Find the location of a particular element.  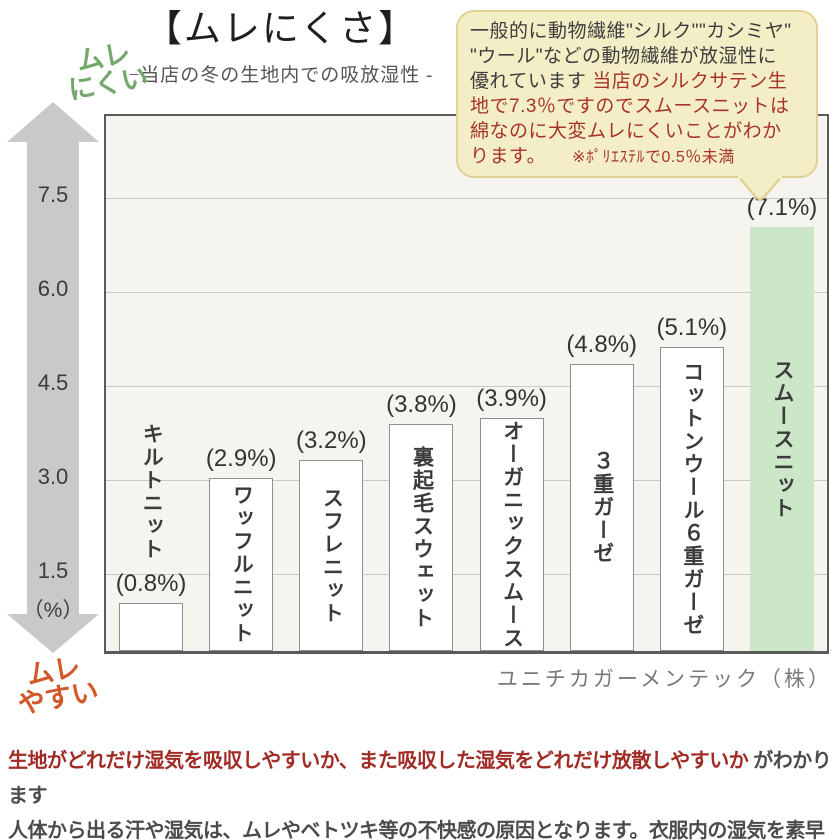

text-segment: がわかります is located at coordinates (420, 778).